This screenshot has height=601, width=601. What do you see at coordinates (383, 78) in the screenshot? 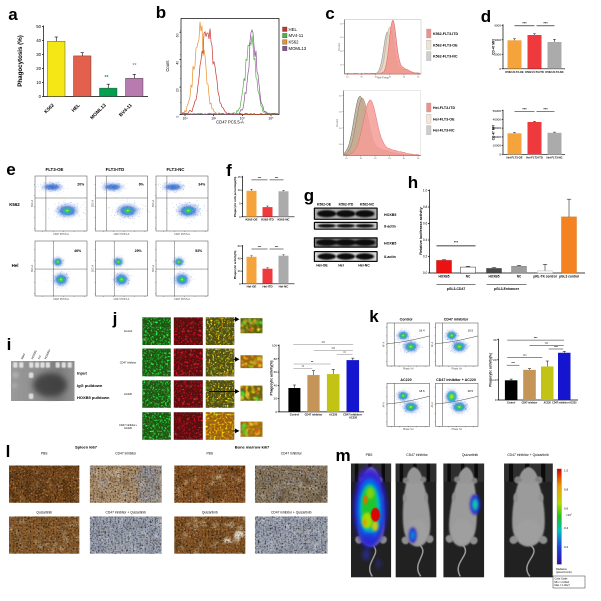
I see `svg-text: Mel-Frequ` at bounding box center [383, 78].